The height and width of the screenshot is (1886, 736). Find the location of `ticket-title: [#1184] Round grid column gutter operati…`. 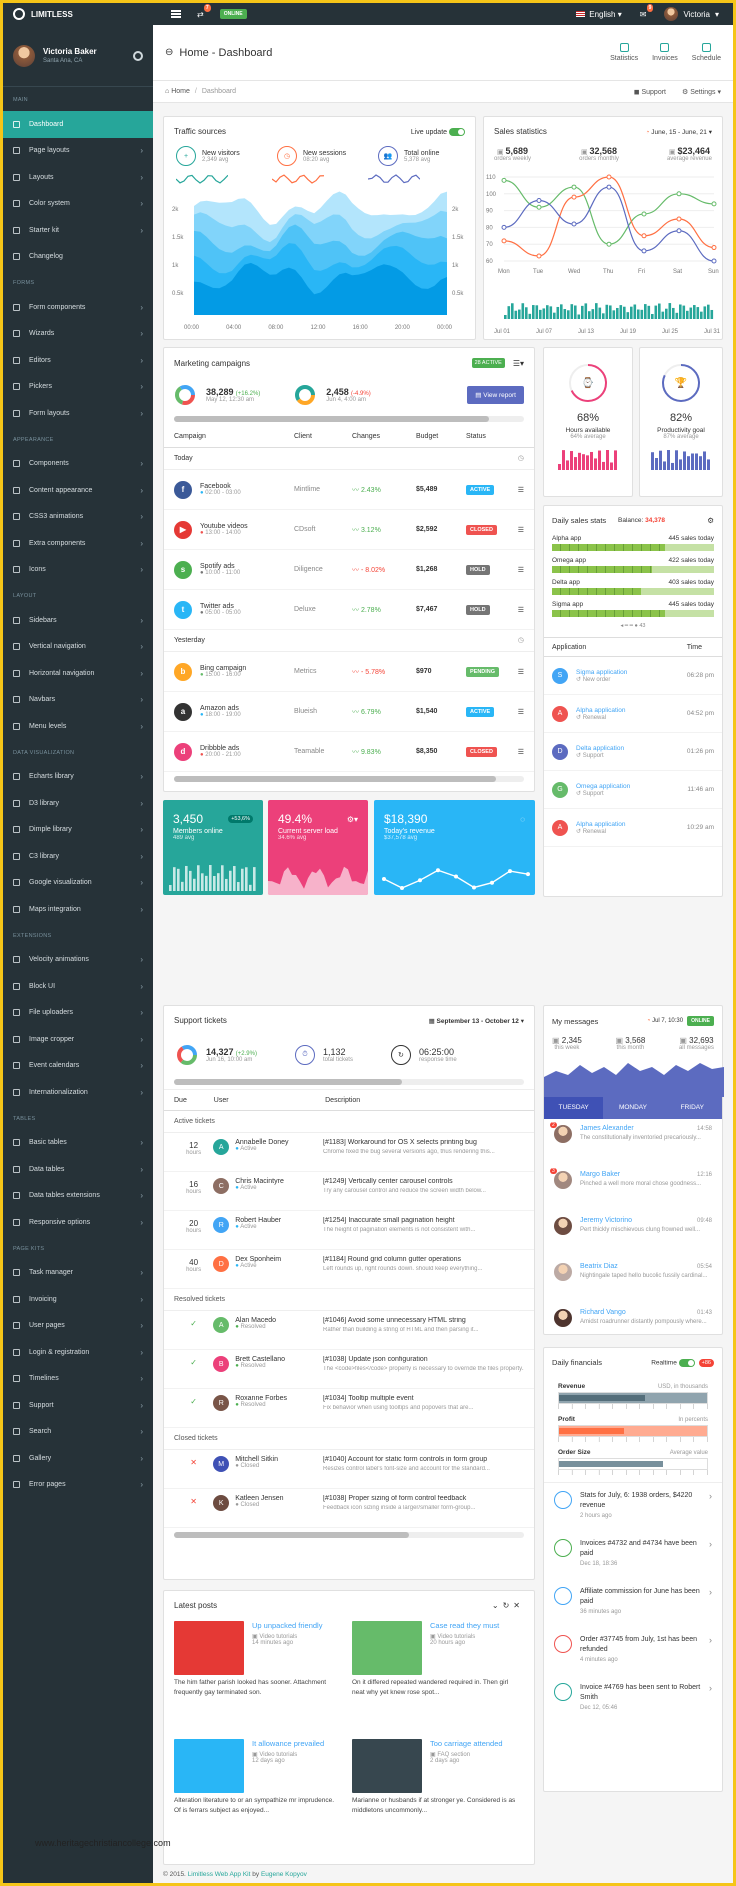

ticket-title: [#1184] Round grid column gutter operati… is located at coordinates (392, 1259).